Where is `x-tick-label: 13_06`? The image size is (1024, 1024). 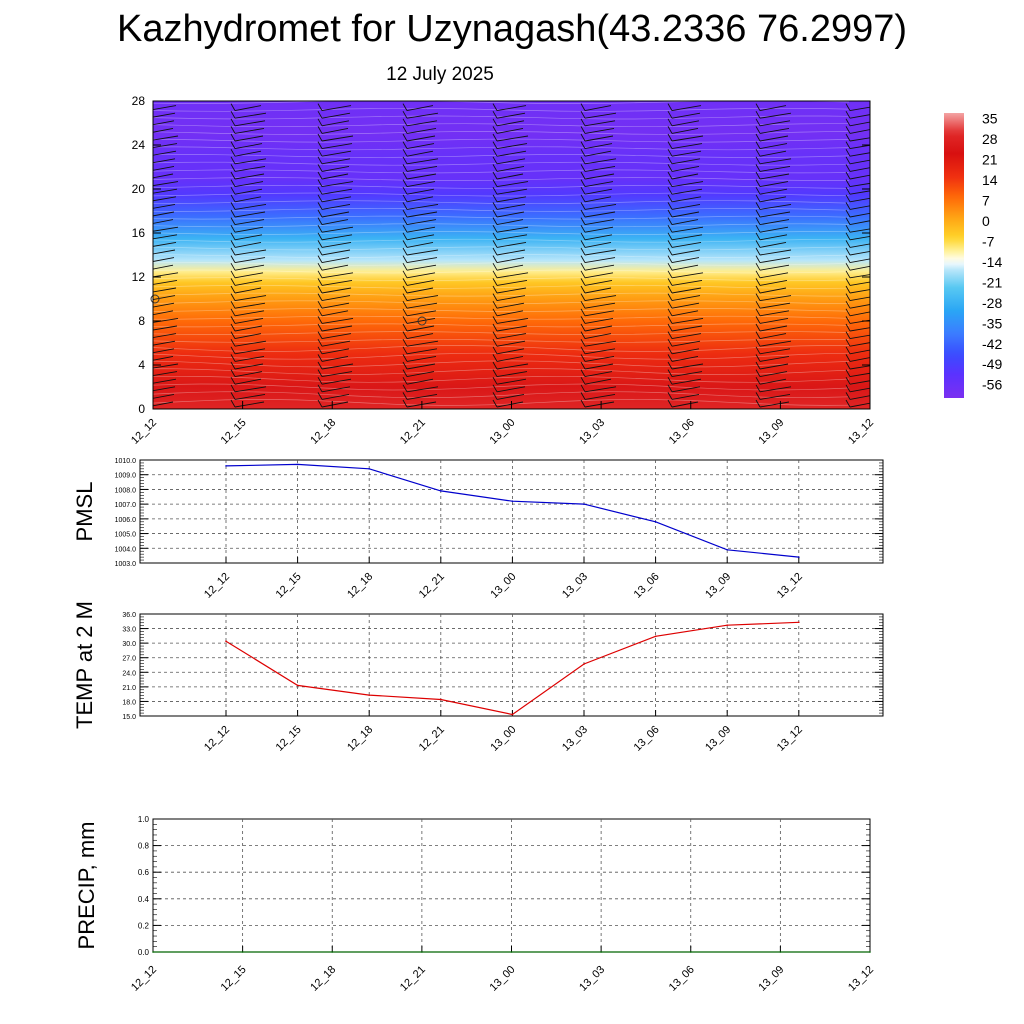 x-tick-label: 13_06 is located at coordinates (682, 432).